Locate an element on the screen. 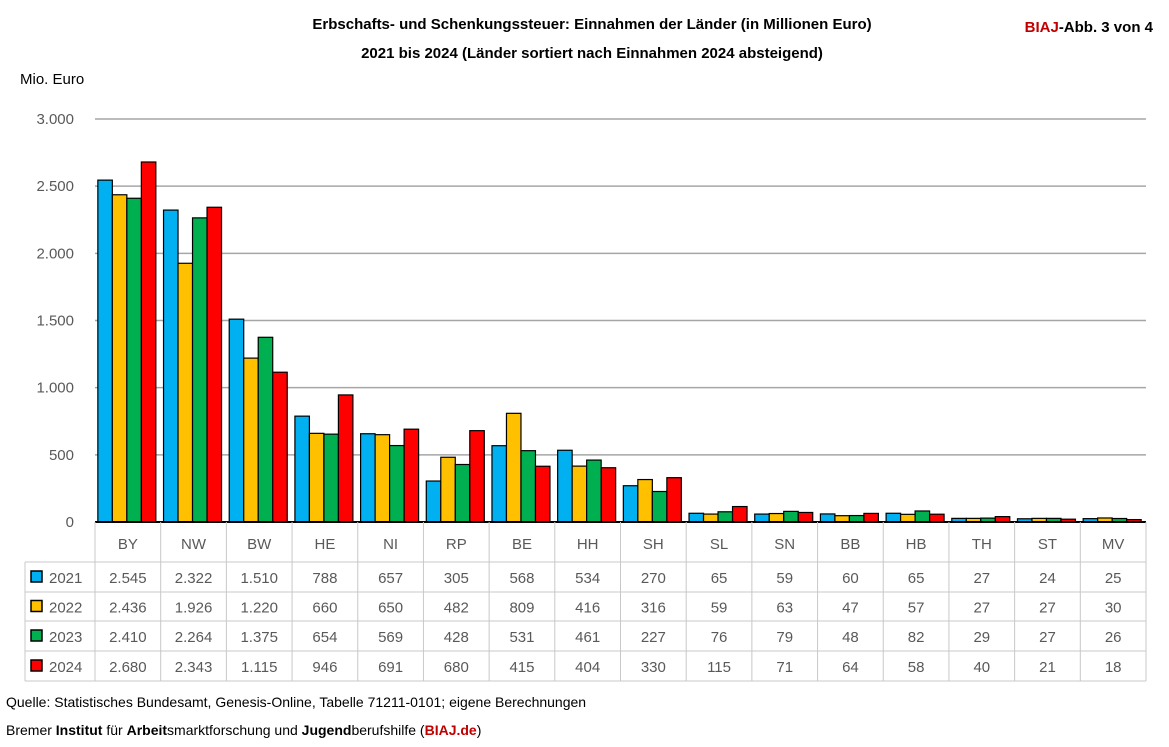 This screenshot has width=1169, height=747. bar-NW-2024 is located at coordinates (214, 364).